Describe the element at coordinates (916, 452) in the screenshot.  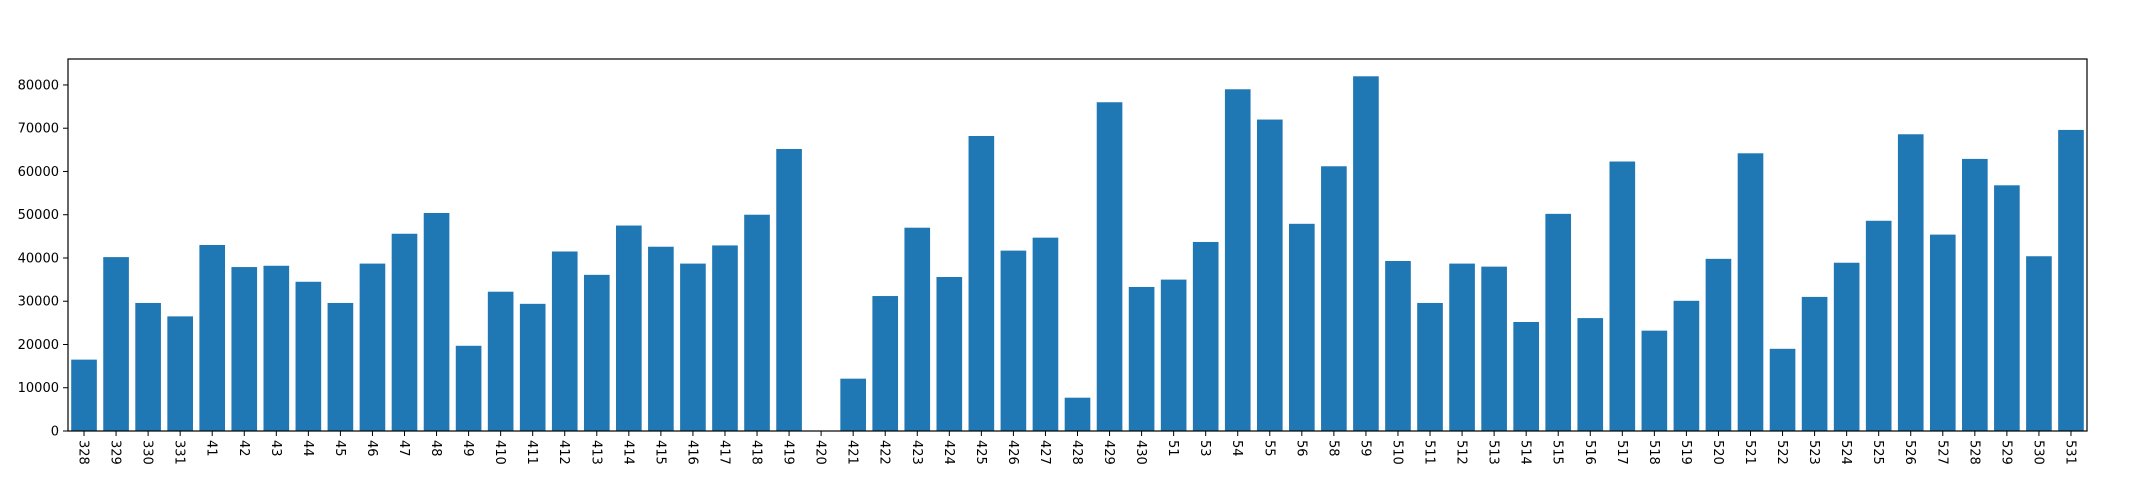
I see `x-tick-label: 423` at that location.